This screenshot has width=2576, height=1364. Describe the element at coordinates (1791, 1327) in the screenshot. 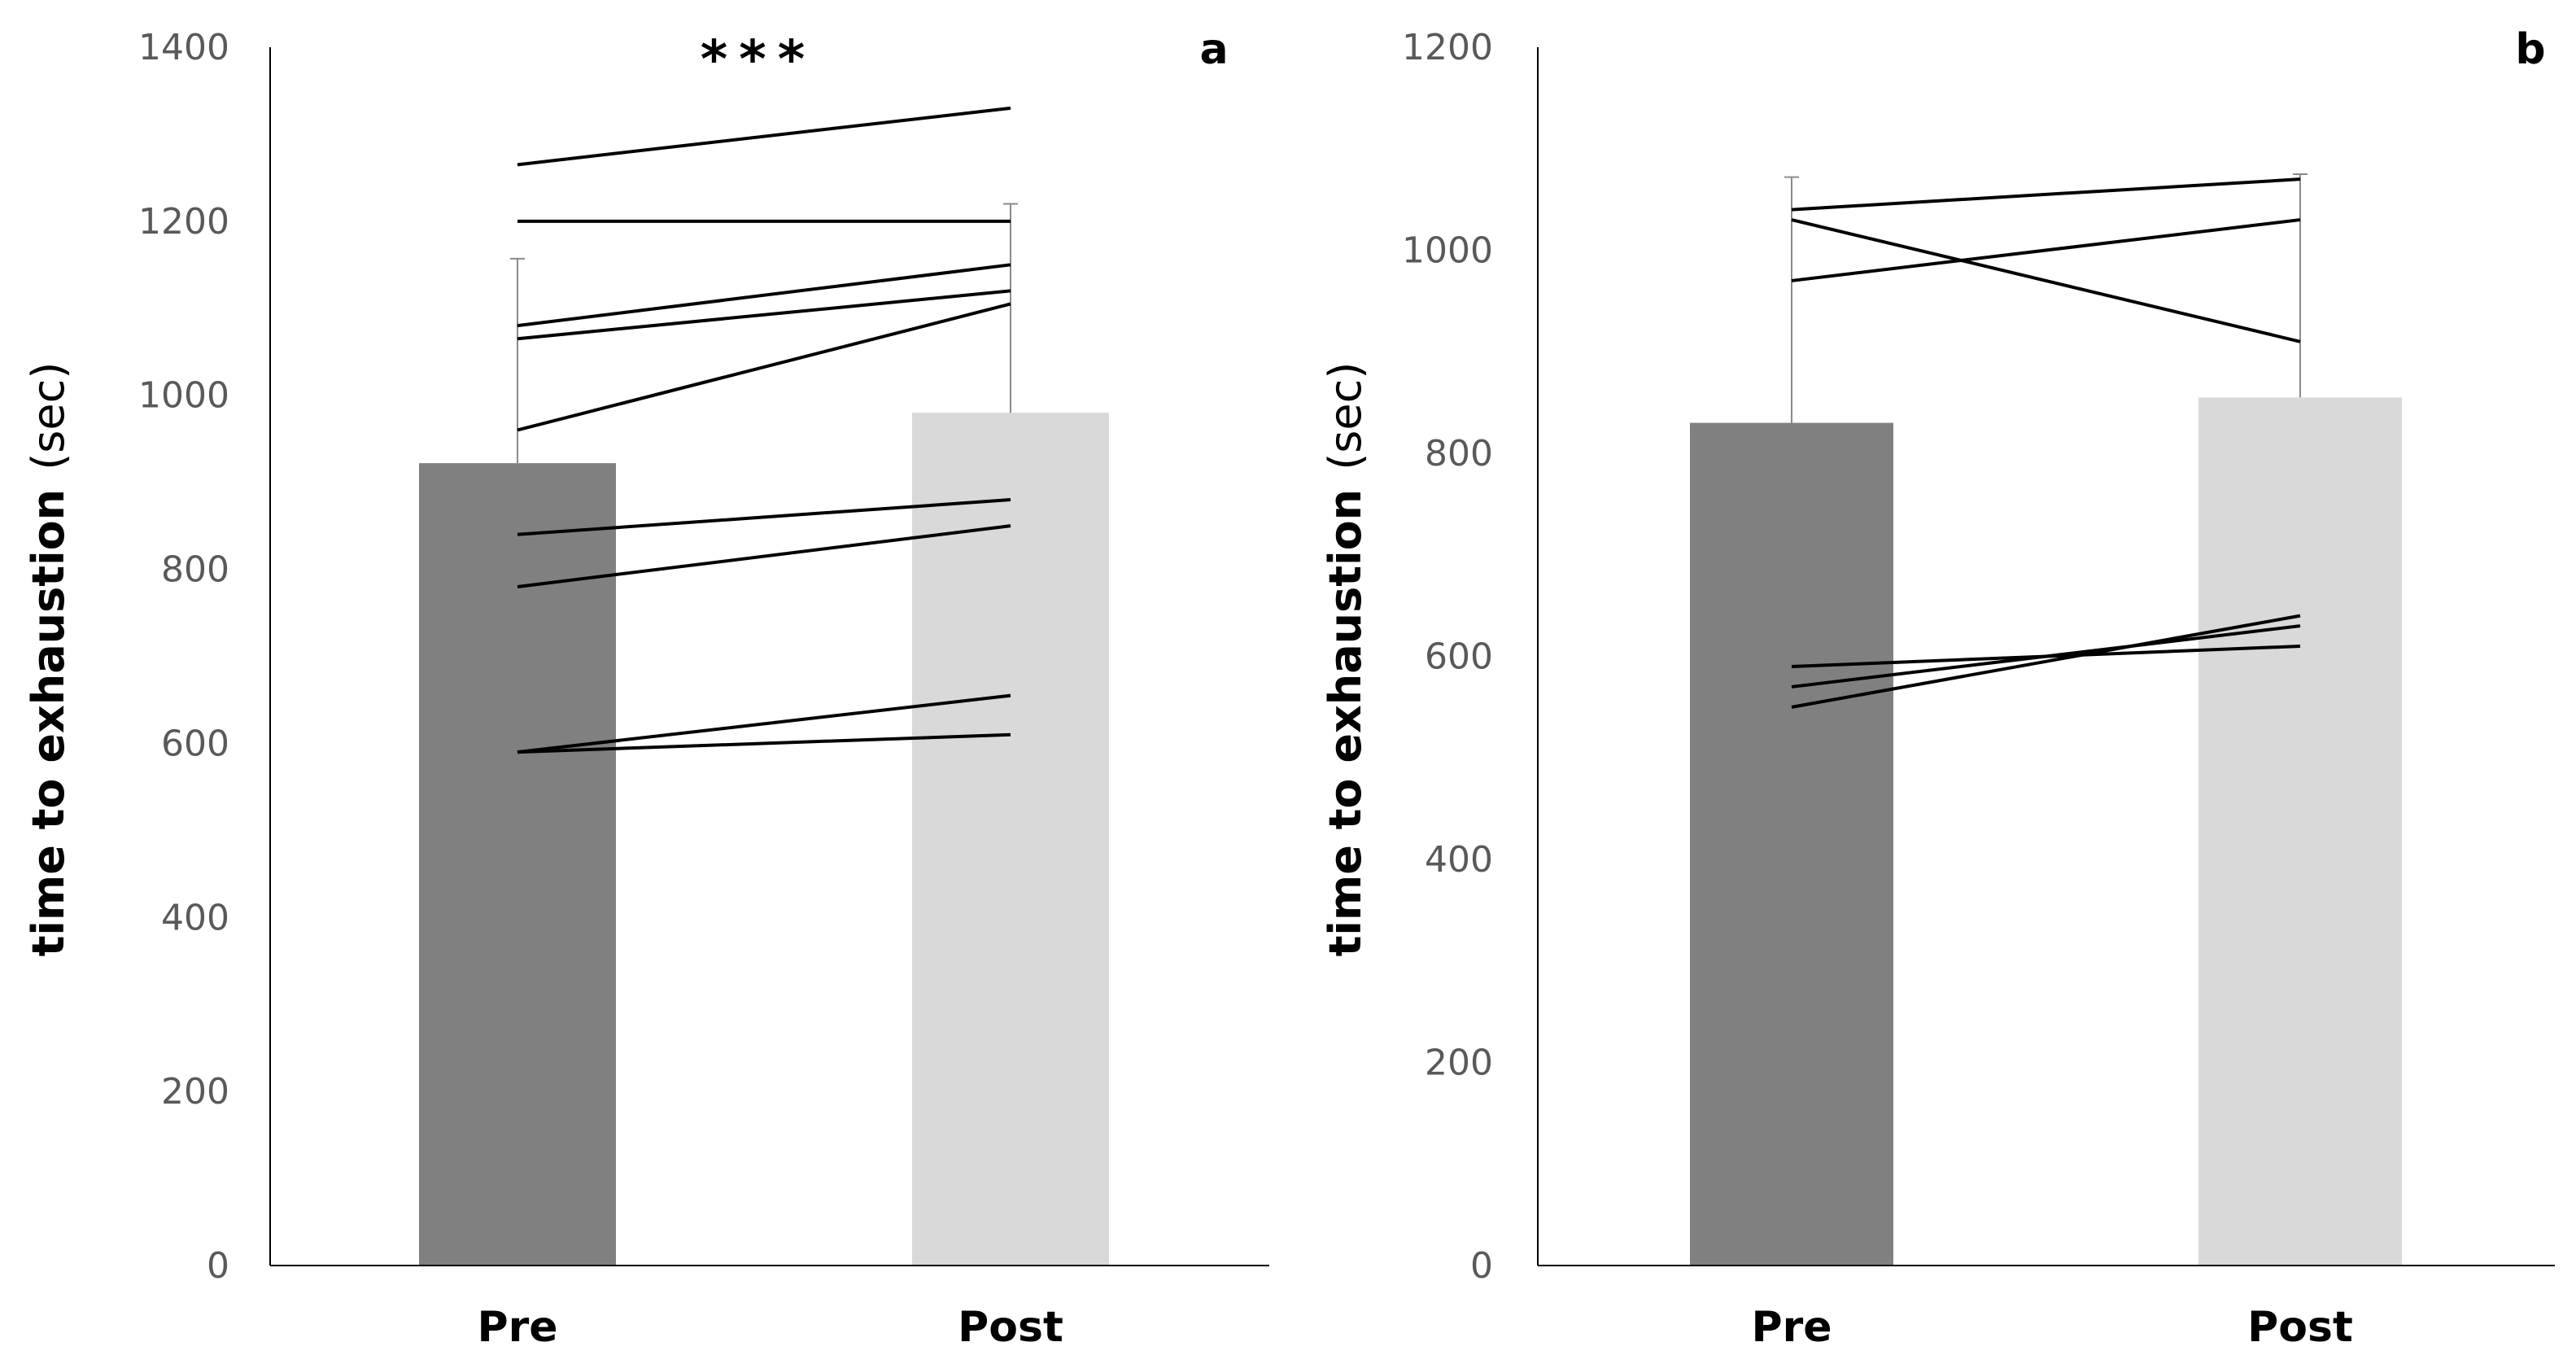

I see `panel-b-x-label-pre: Pre` at that location.